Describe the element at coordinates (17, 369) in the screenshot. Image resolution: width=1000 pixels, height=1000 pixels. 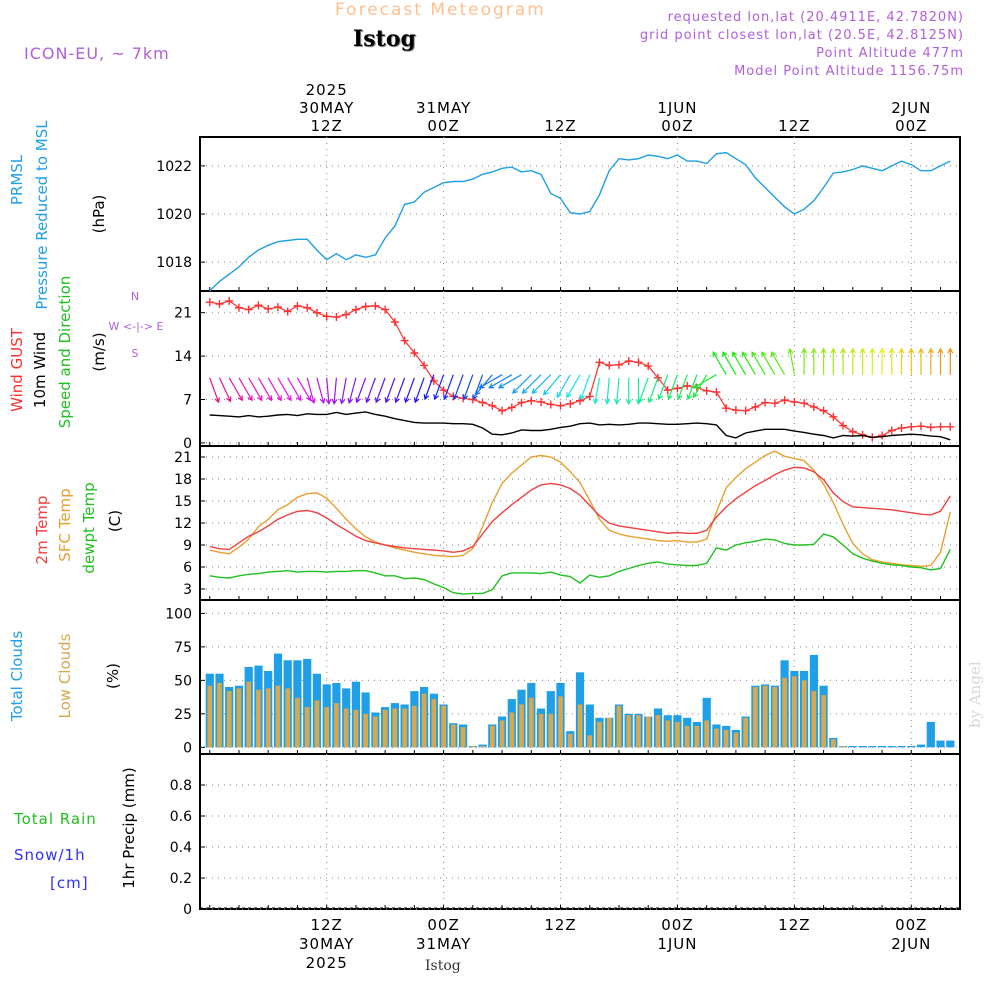
I see `gust-label: Wind GUST` at that location.